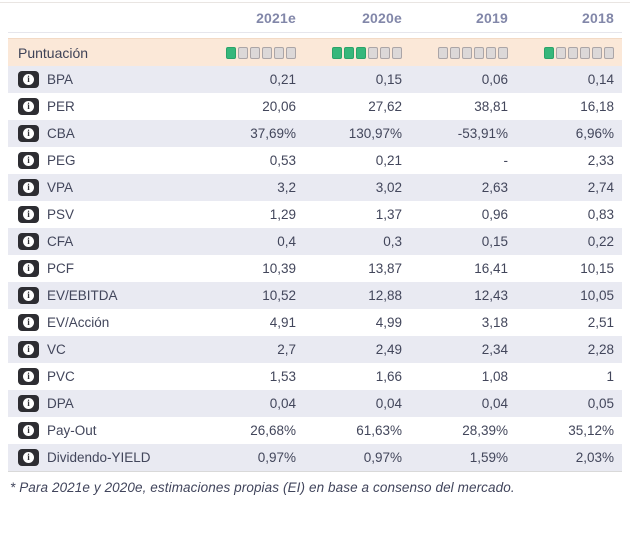 The width and height of the screenshot is (630, 534). I want to click on table-row: i CFA 0,4 0,3 0,15 0,22, so click(315, 241).